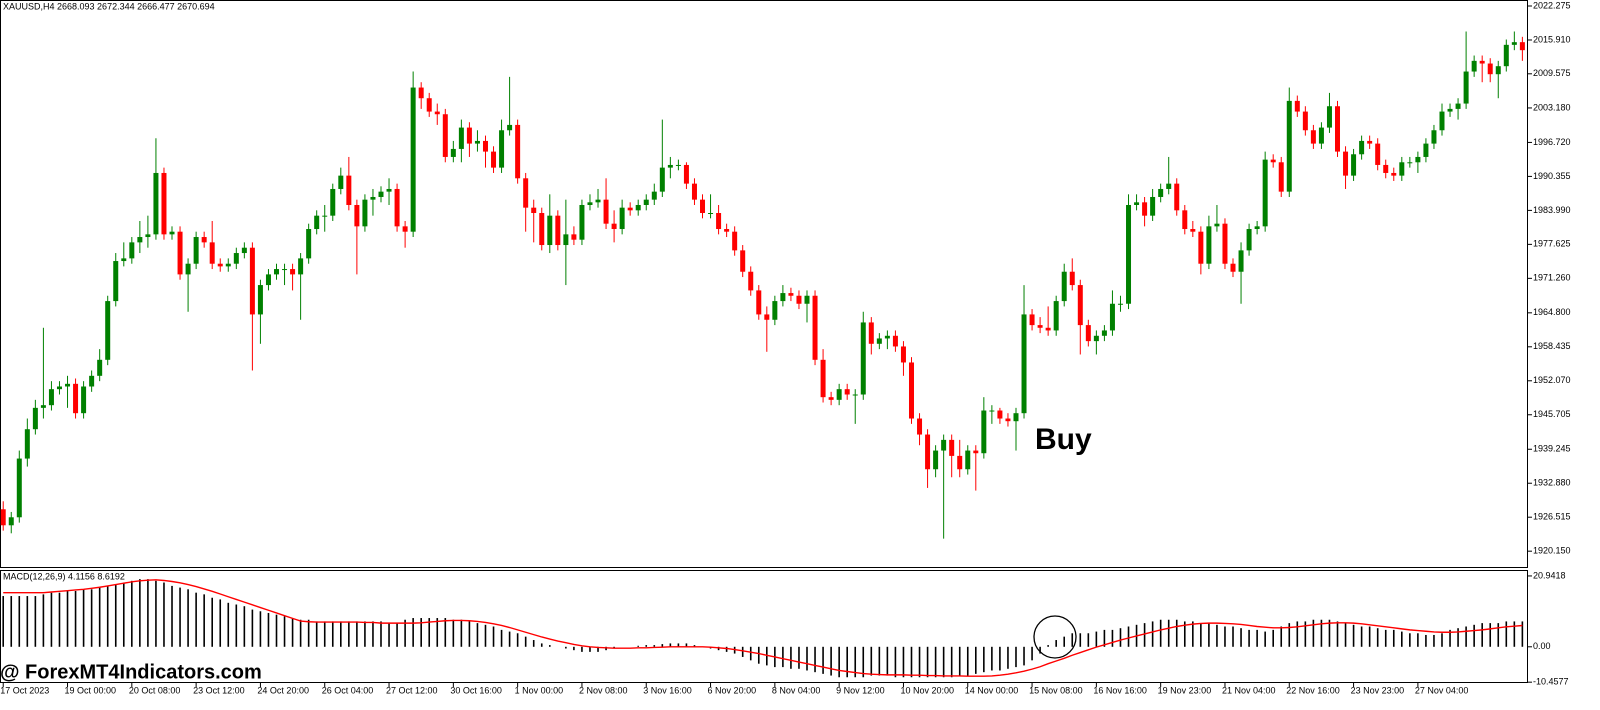 Image resolution: width=1600 pixels, height=710 pixels. Describe the element at coordinates (1552, 73) in the screenshot. I see `y-tick-label: 2009.575` at that location.